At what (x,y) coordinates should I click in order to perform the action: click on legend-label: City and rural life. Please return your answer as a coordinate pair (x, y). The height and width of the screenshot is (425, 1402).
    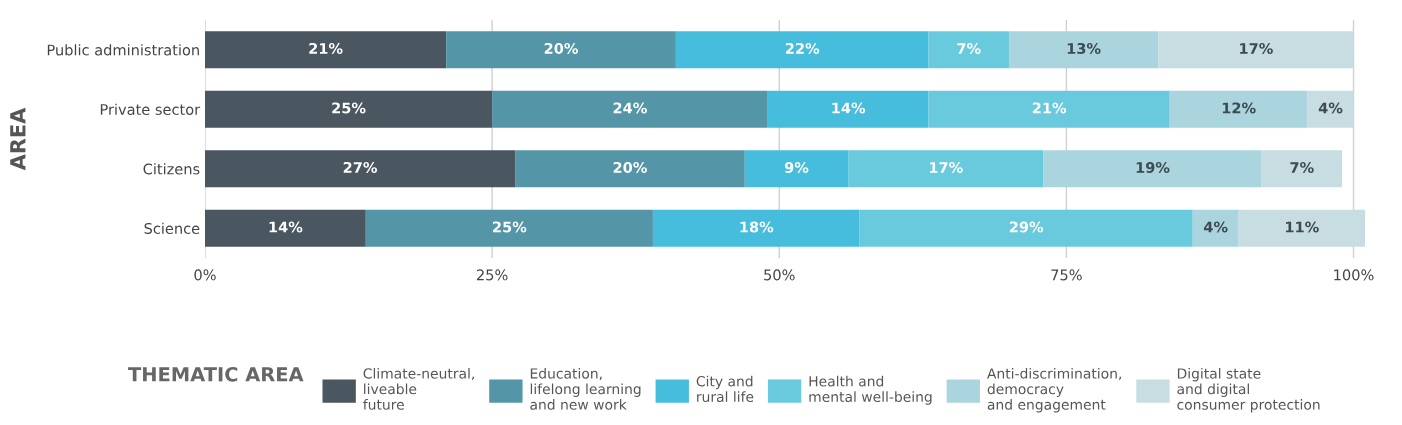
    Looking at the image, I should click on (725, 389).